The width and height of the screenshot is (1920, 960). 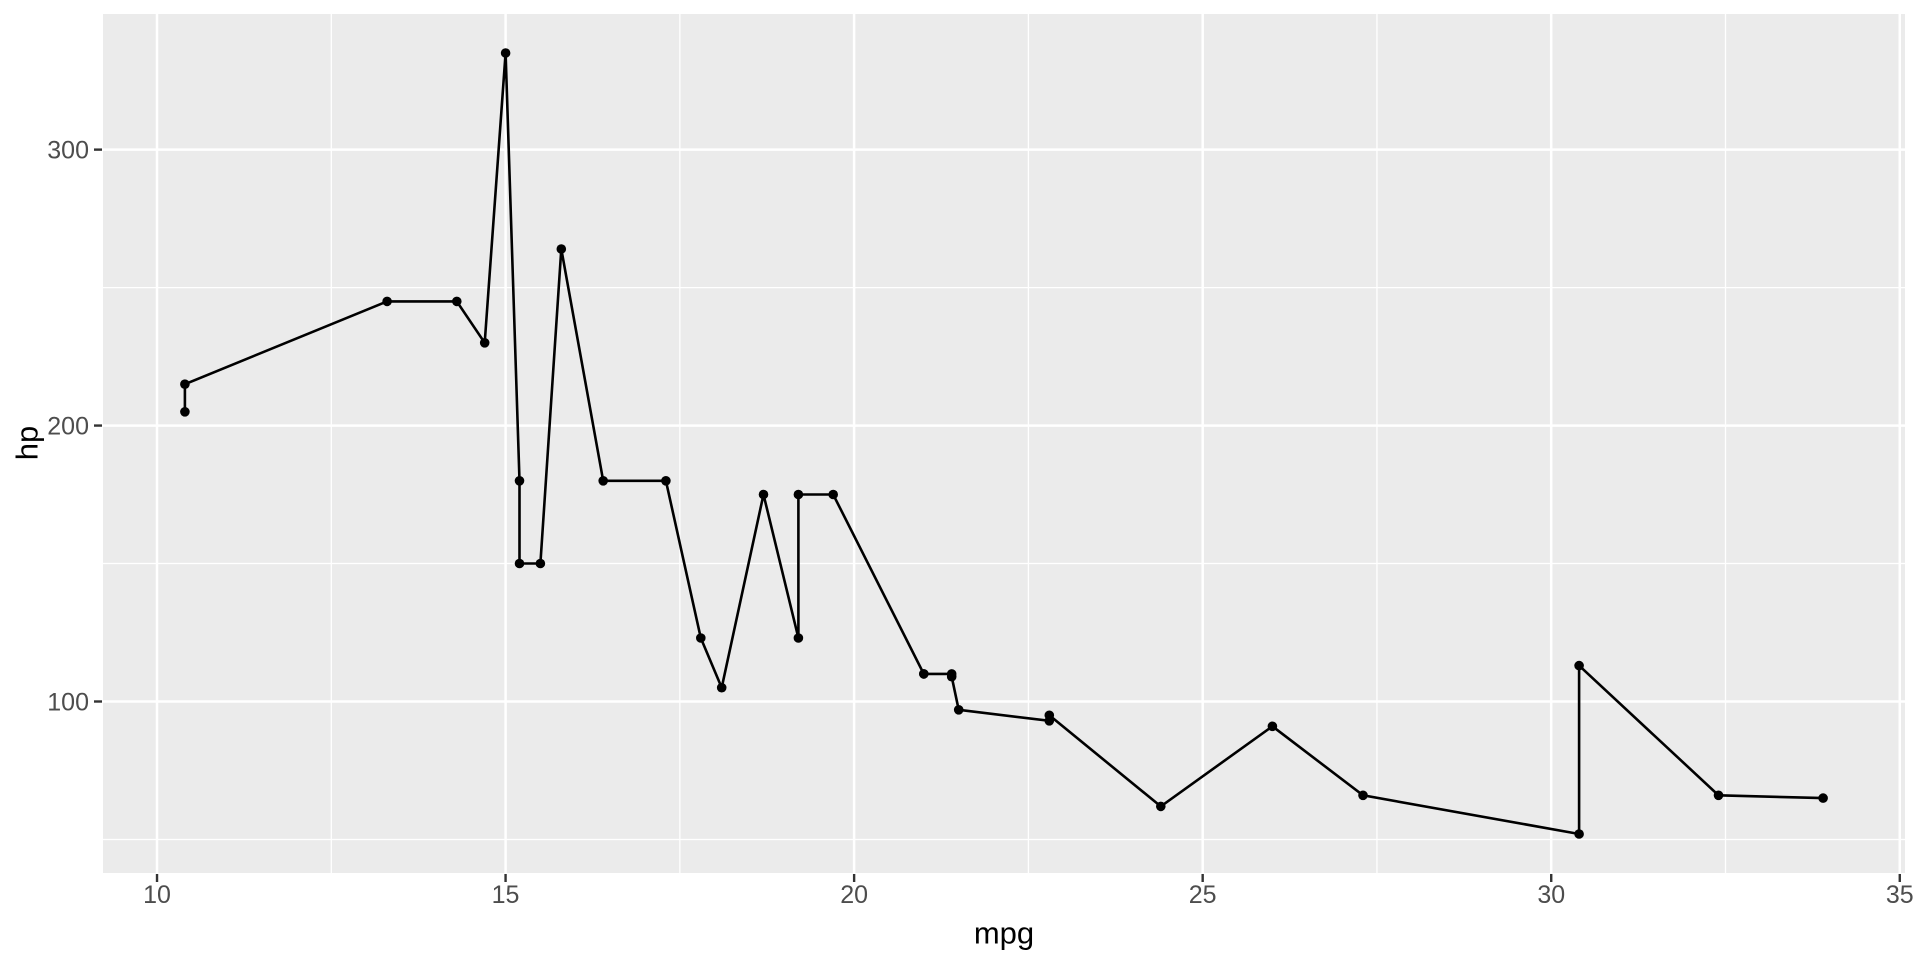 What do you see at coordinates (506, 895) in the screenshot?
I see `x-tick-label: 15` at bounding box center [506, 895].